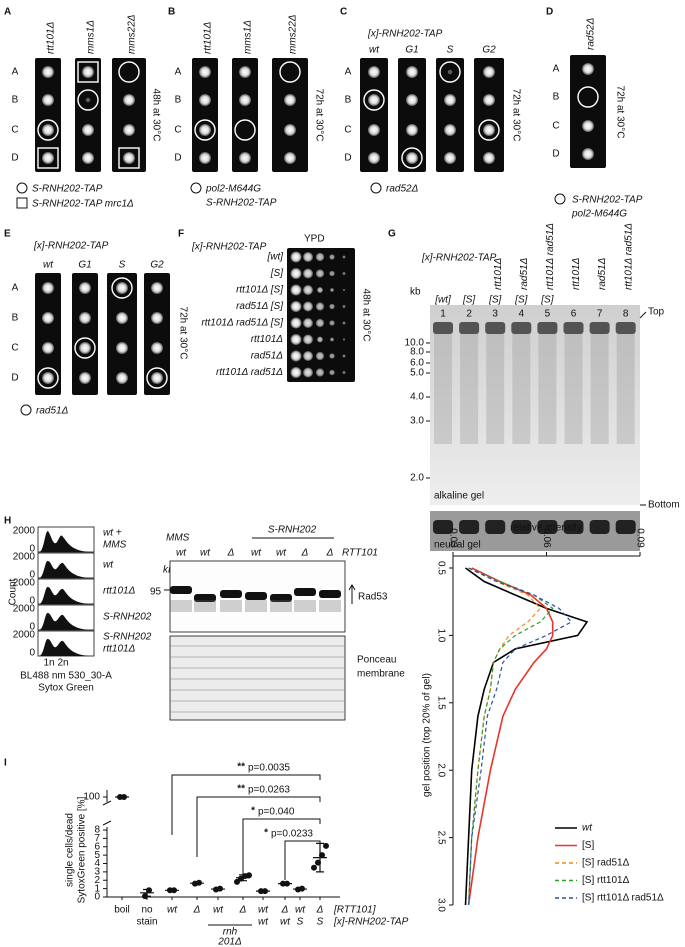  I want to click on tick-label: 3, so click(97, 872).